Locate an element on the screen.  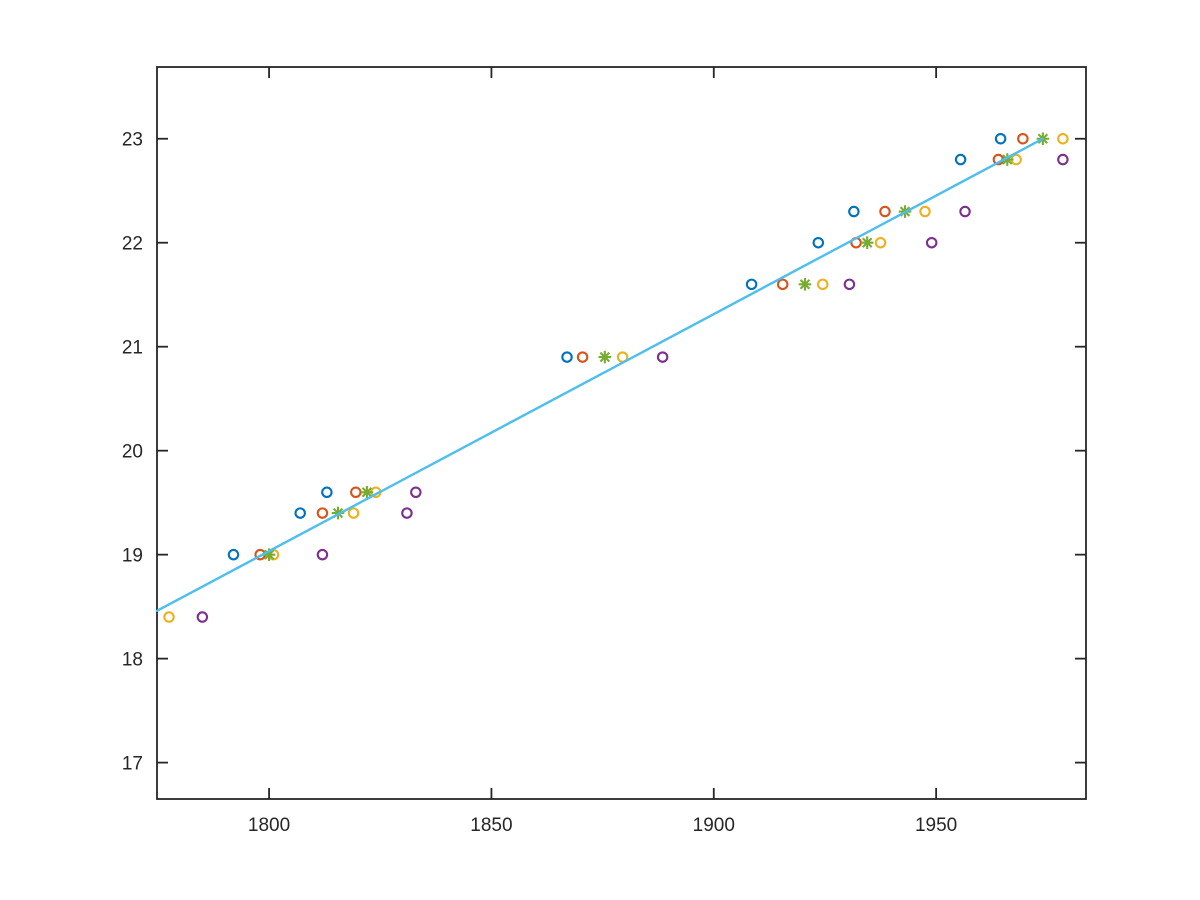
y-axis-tick-label: 21 is located at coordinates (132, 348).